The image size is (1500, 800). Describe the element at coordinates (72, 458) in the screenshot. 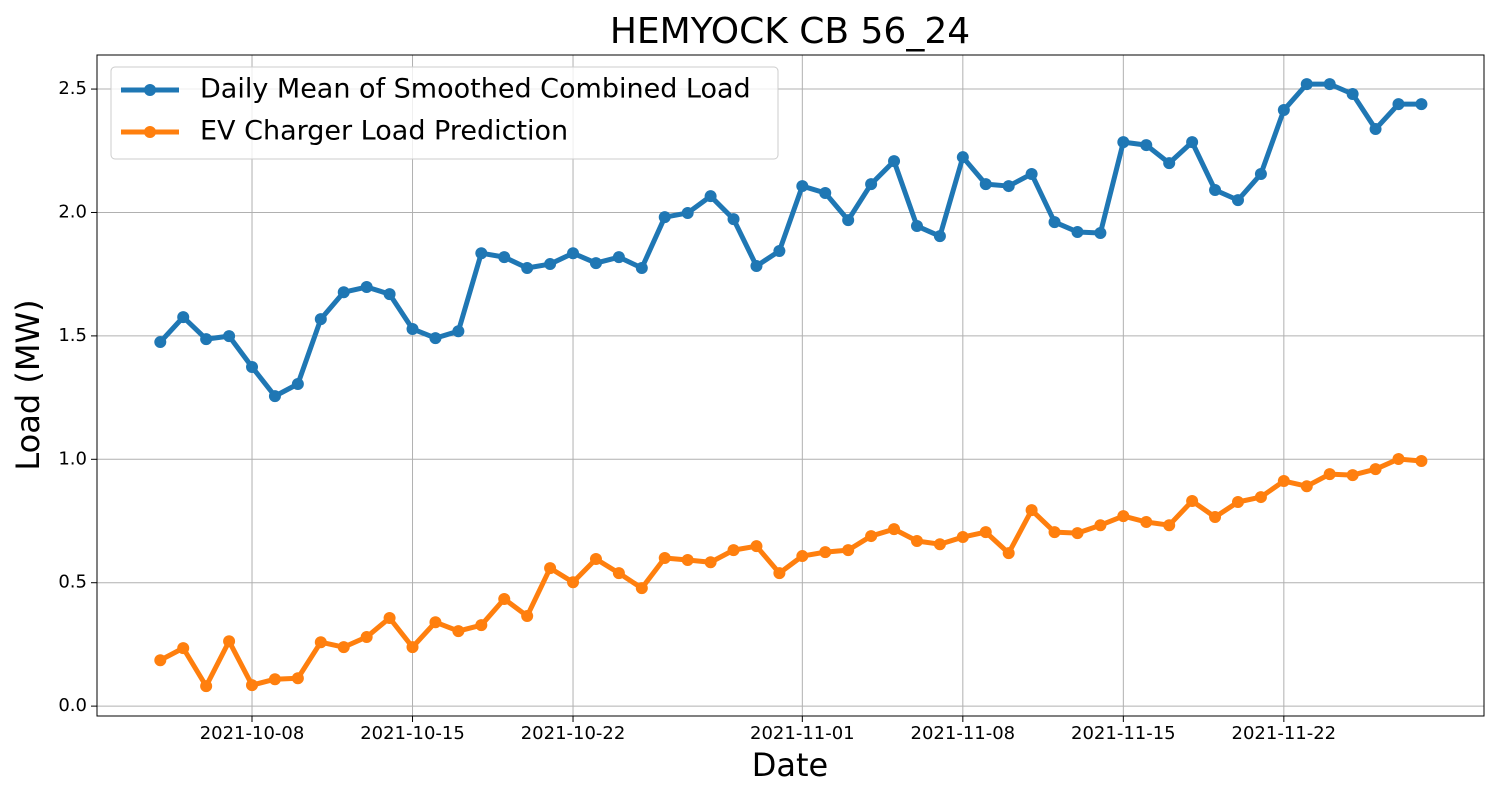

I see `y-tick-label: 1.0` at that location.